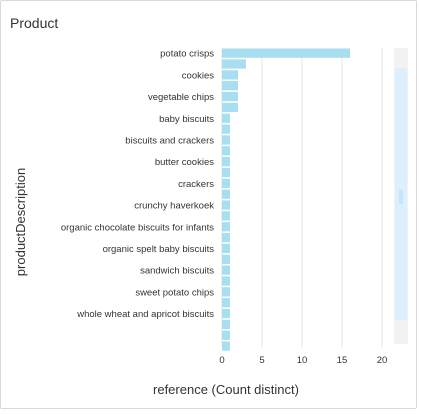  What do you see at coordinates (187, 54) in the screenshot?
I see `category-label: potato crisps` at bounding box center [187, 54].